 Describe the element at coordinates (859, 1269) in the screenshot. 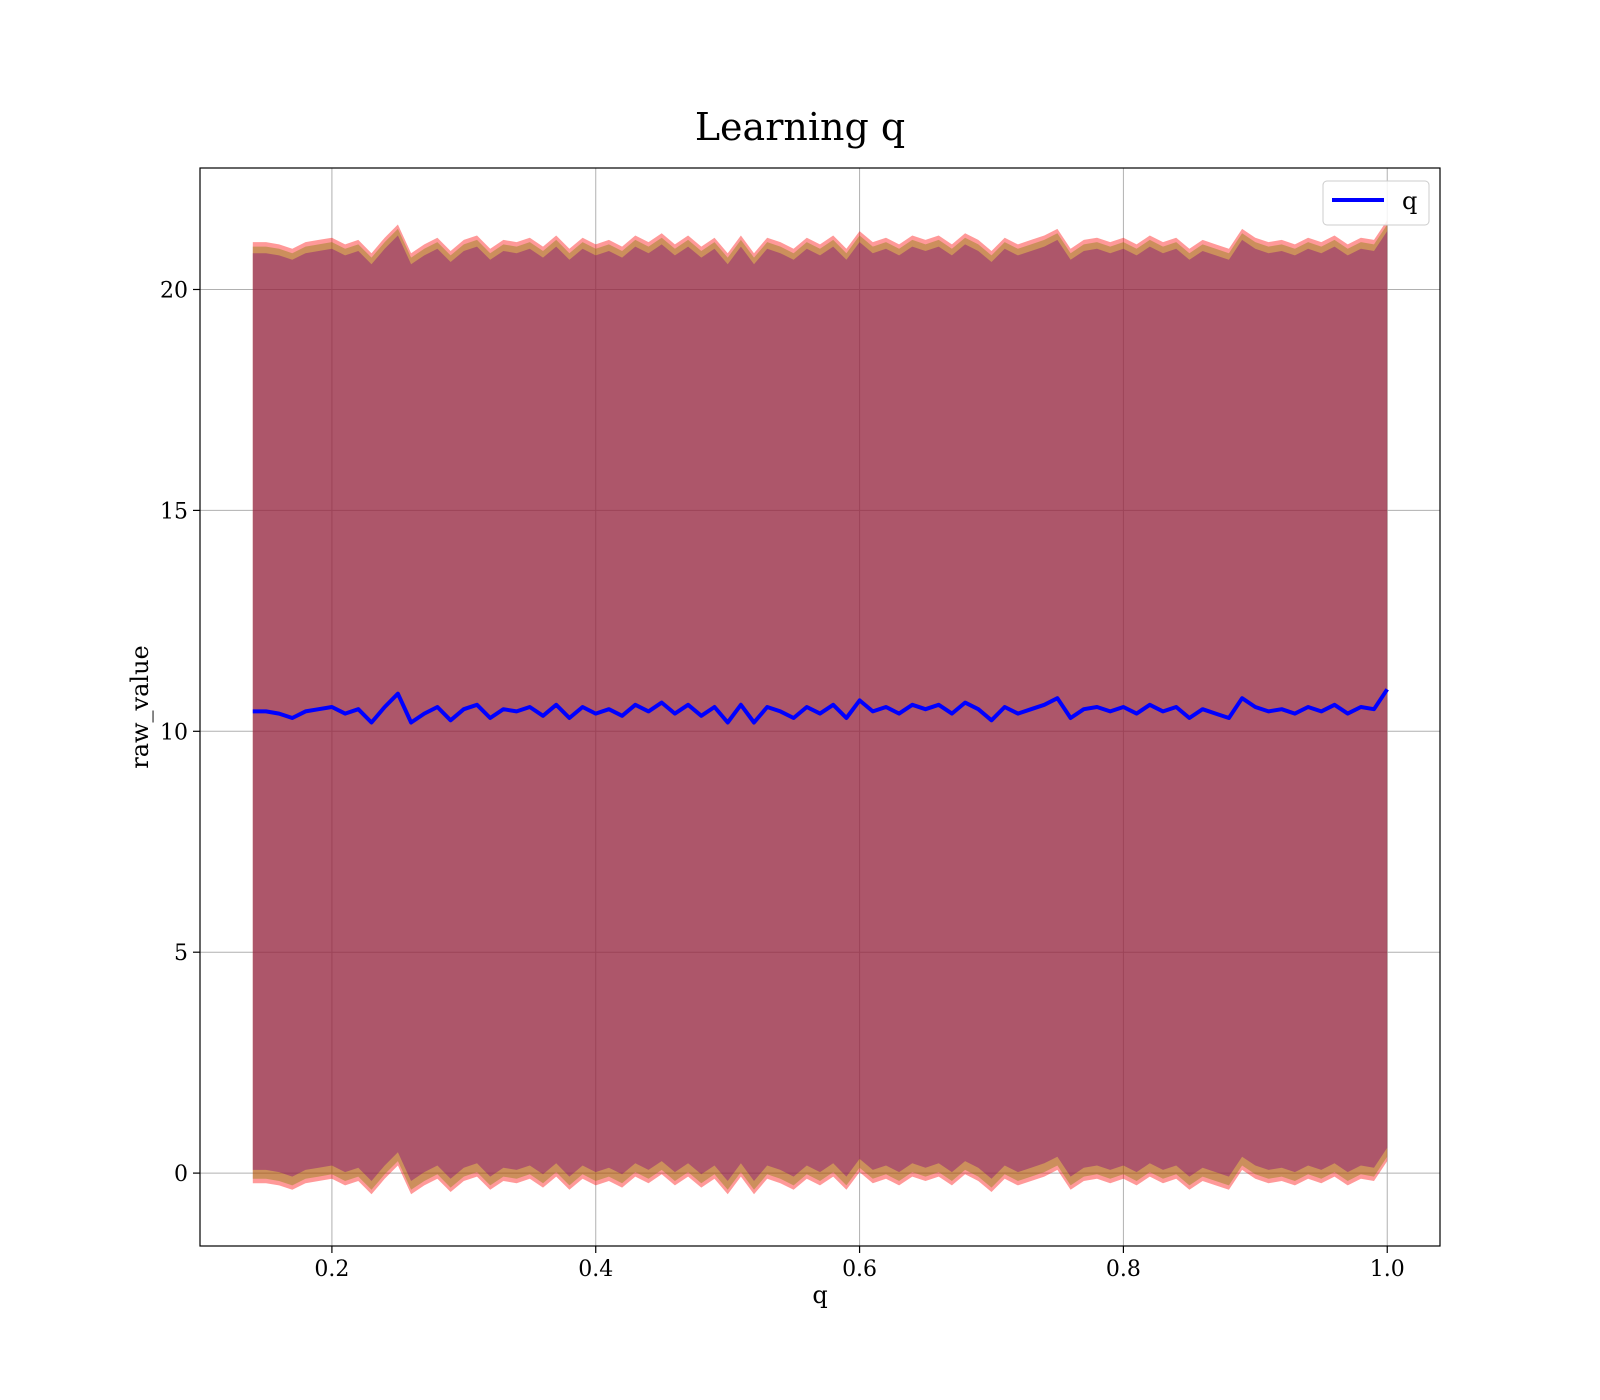

I see `x-tick-label: 0.6` at that location.